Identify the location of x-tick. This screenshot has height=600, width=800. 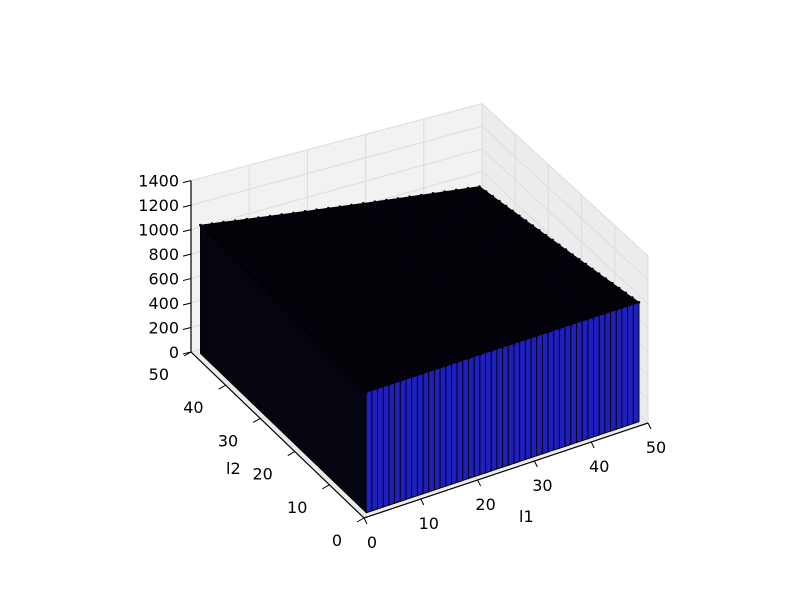
(422, 502).